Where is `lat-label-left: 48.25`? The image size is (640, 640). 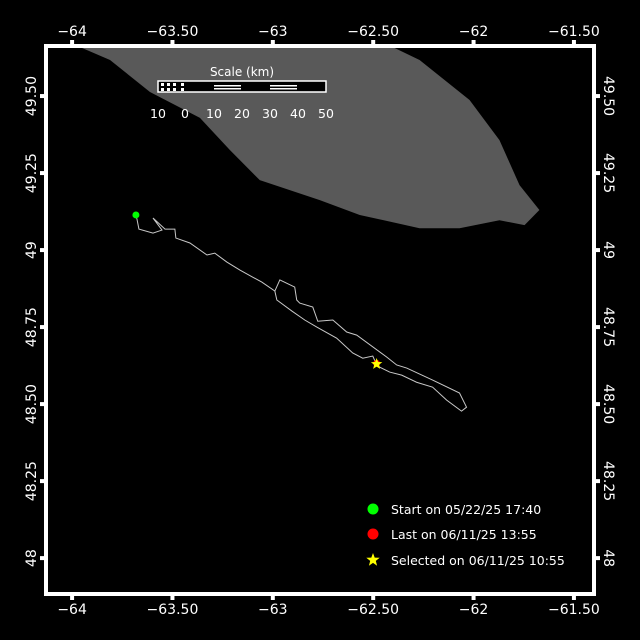
lat-label-left: 48.25 is located at coordinates (32, 481).